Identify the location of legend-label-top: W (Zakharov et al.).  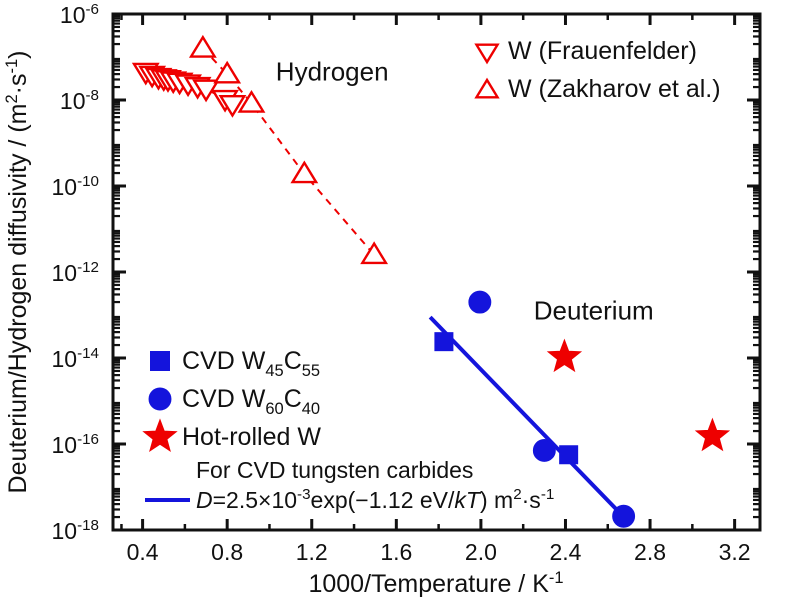
(614, 89).